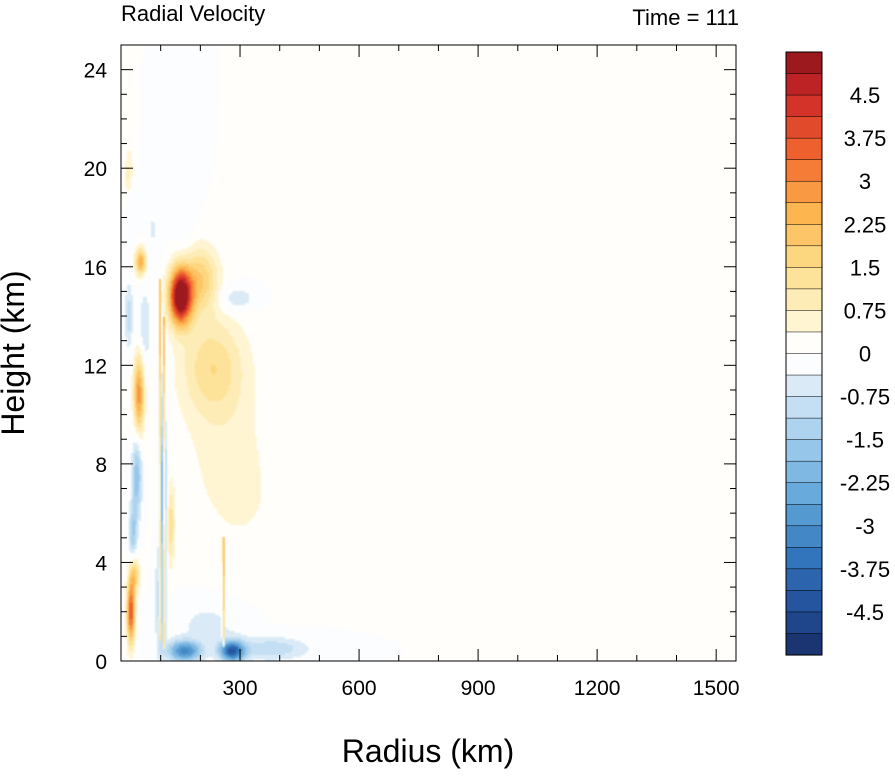 This screenshot has width=895, height=779. Describe the element at coordinates (193, 13) in the screenshot. I see `chart-title: Radial Velocity` at that location.